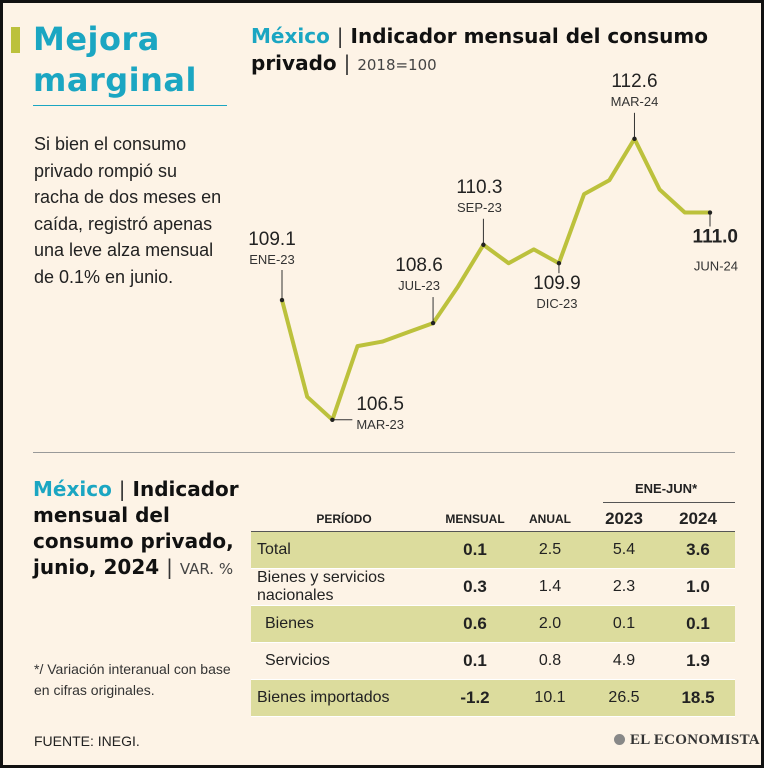 The image size is (764, 768). Describe the element at coordinates (344, 587) in the screenshot. I see `row-name: Bienes y servicios nacionales` at that location.